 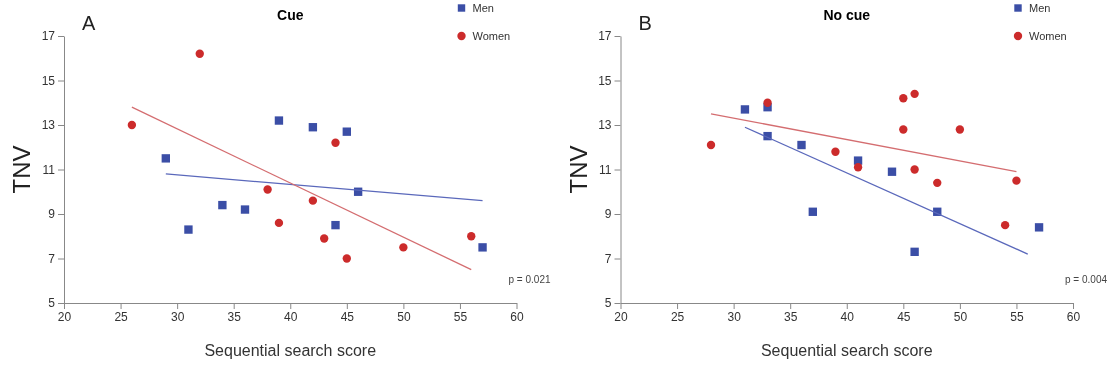 I want to click on text: B, so click(x=645, y=23).